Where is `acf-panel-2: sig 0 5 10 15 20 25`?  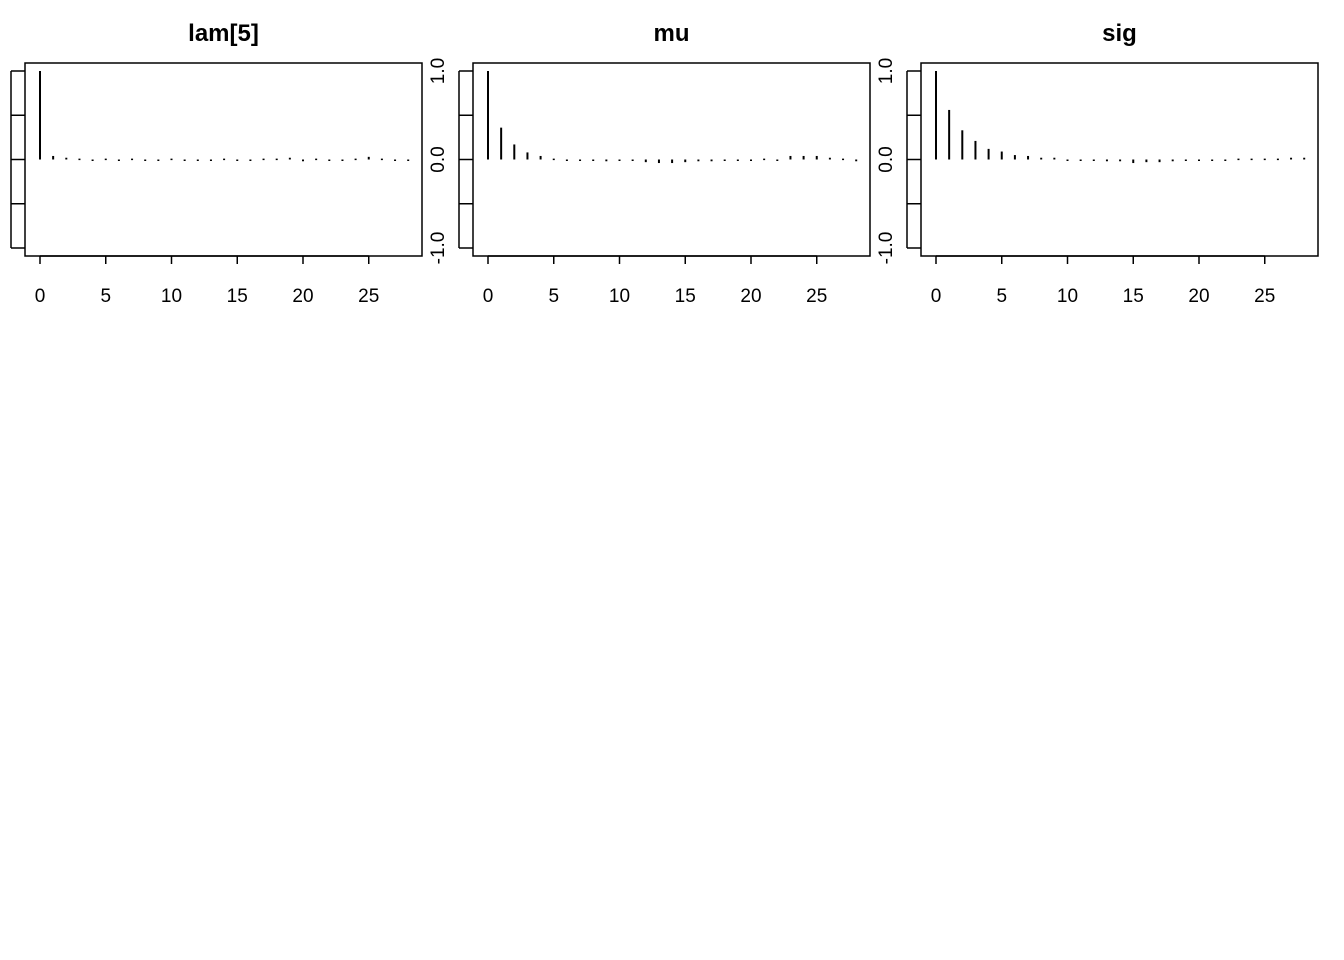 acf-panel-2: sig 0 5 10 15 20 25 is located at coordinates (1112, 163).